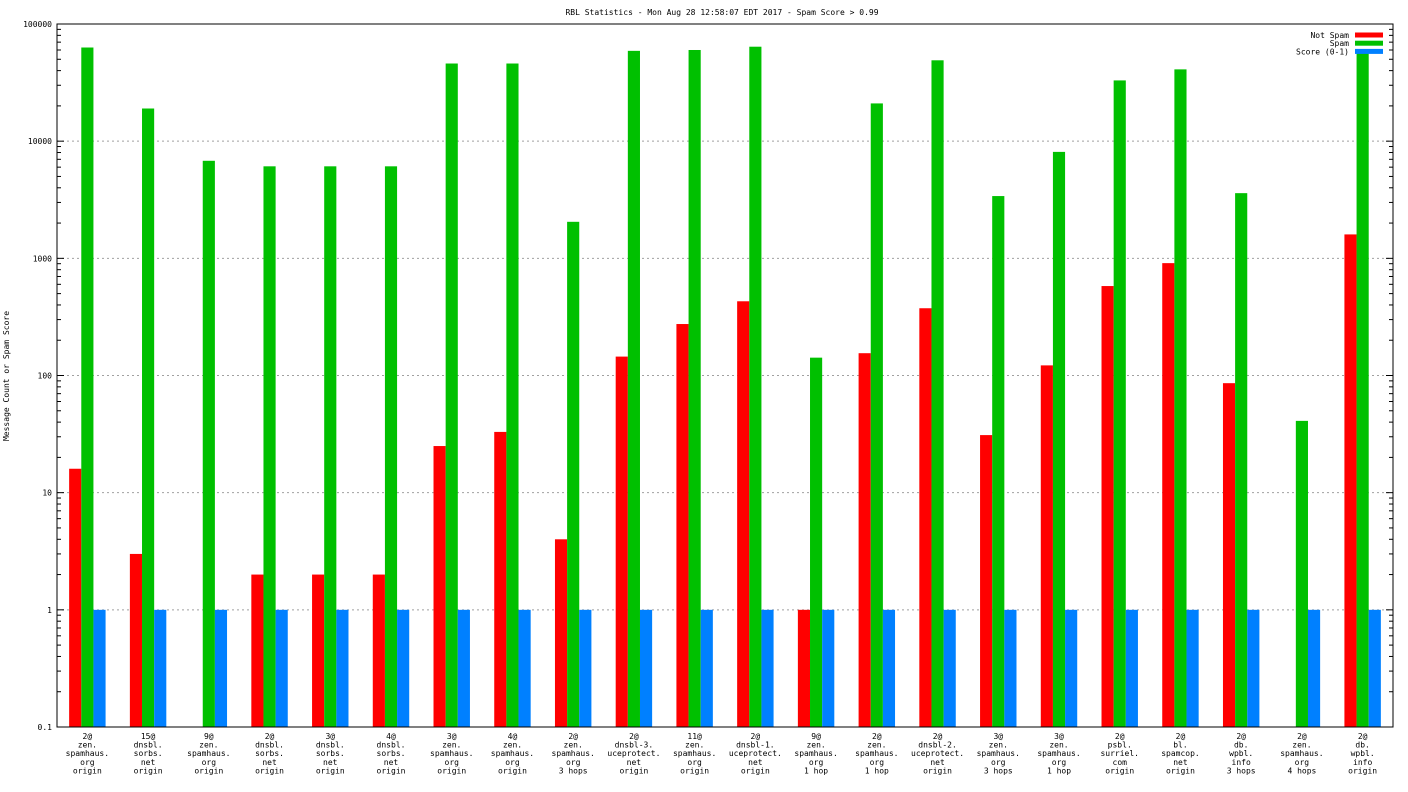 This screenshot has width=1408, height=792. What do you see at coordinates (87, 753) in the screenshot?
I see `x-tick-label: 2@ zen. spamhaus. org origin` at bounding box center [87, 753].